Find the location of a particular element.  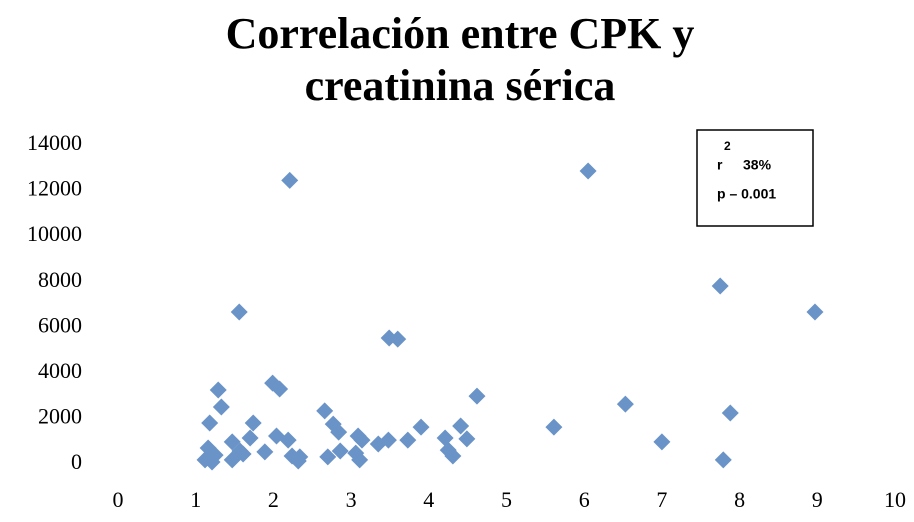

annotation-box is located at coordinates (755, 178).